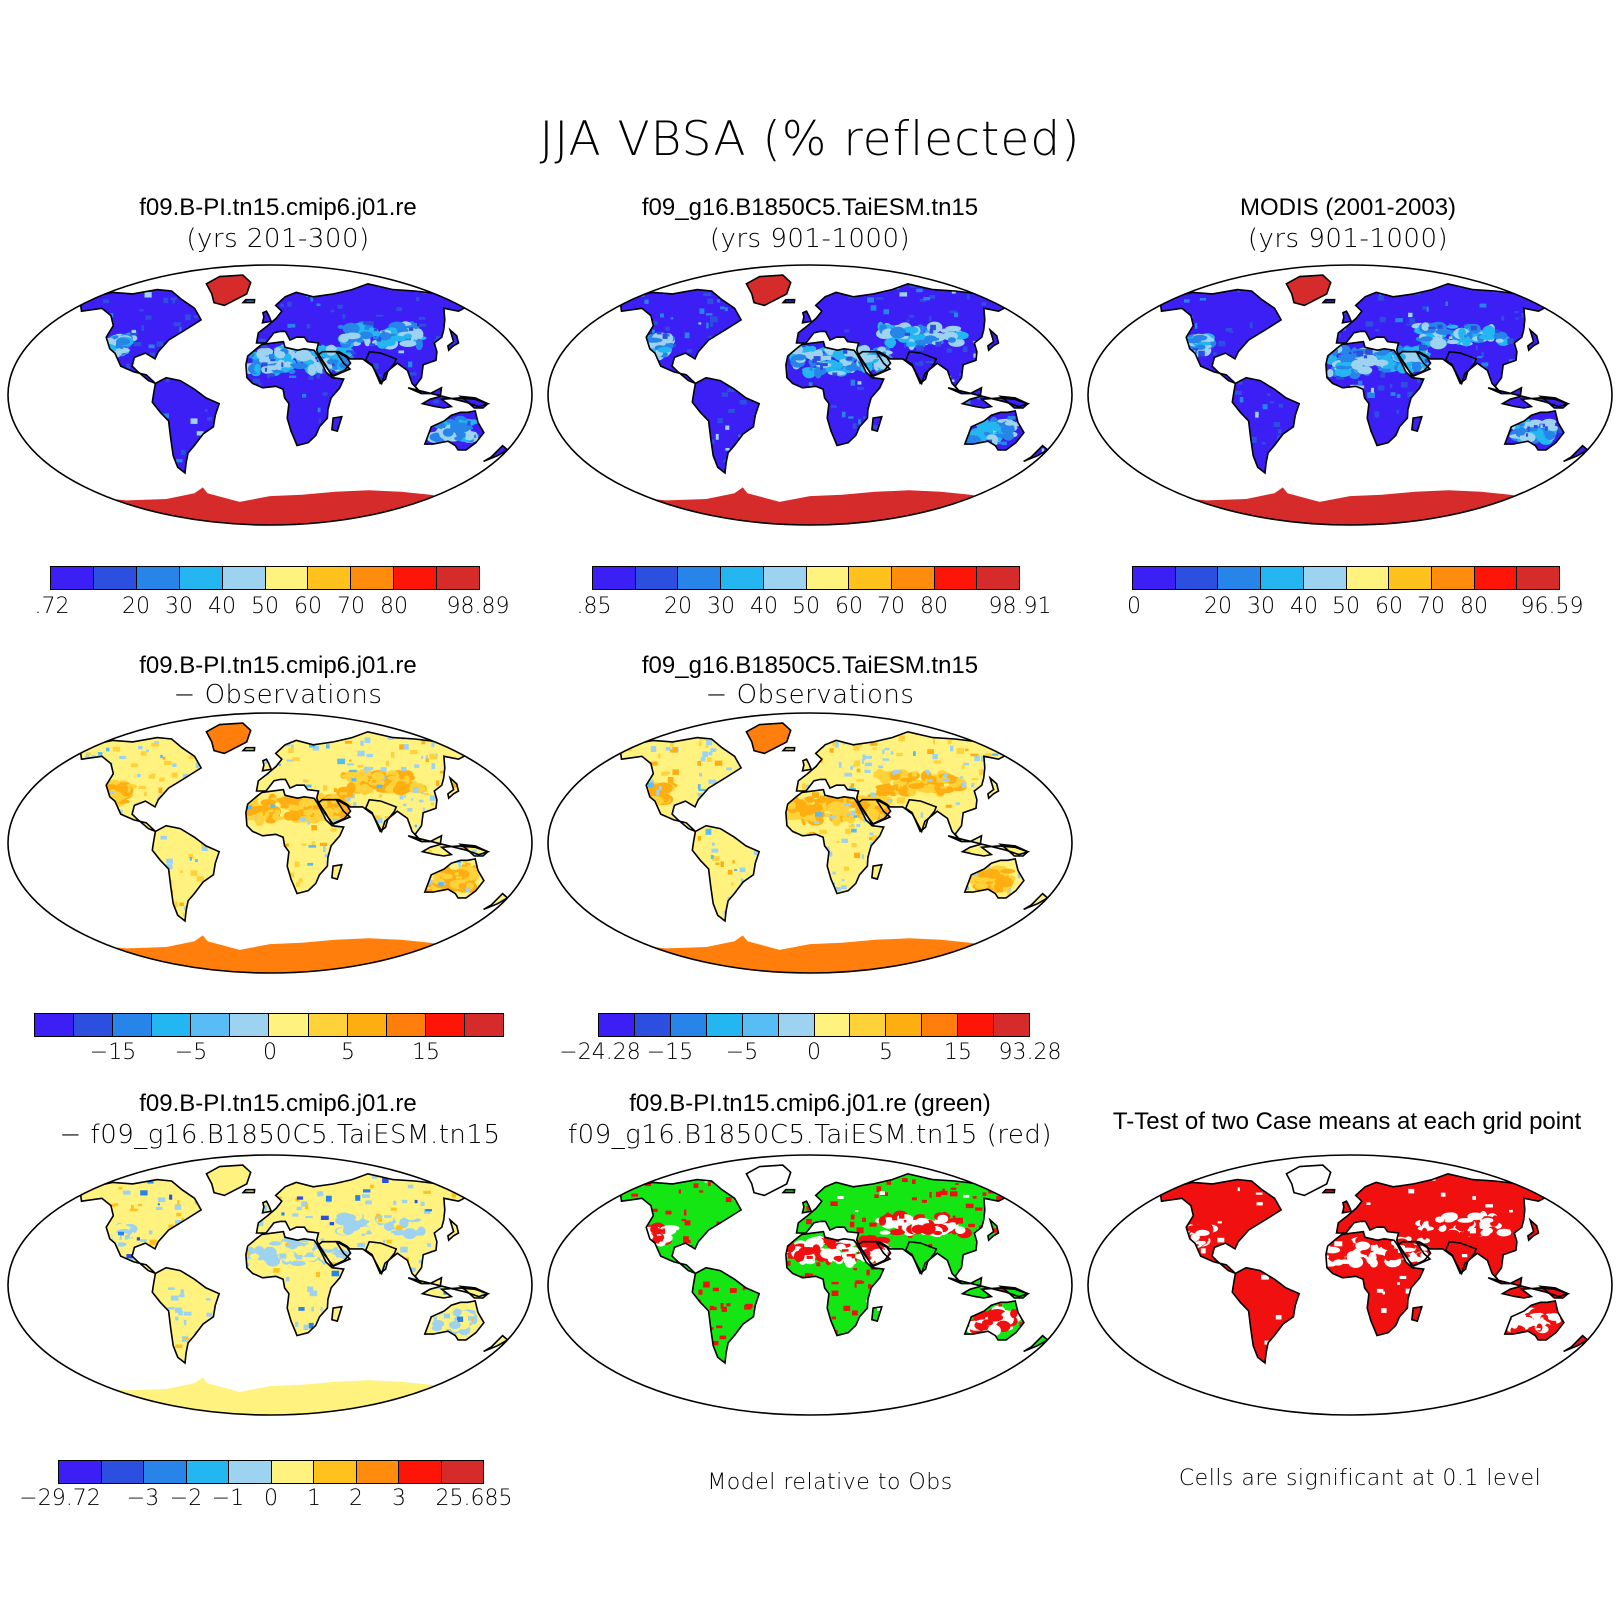 This screenshot has width=1620, height=1620. Describe the element at coordinates (1360, 1478) in the screenshot. I see `panel-8-note: Cells are significant at 0.1 level` at that location.